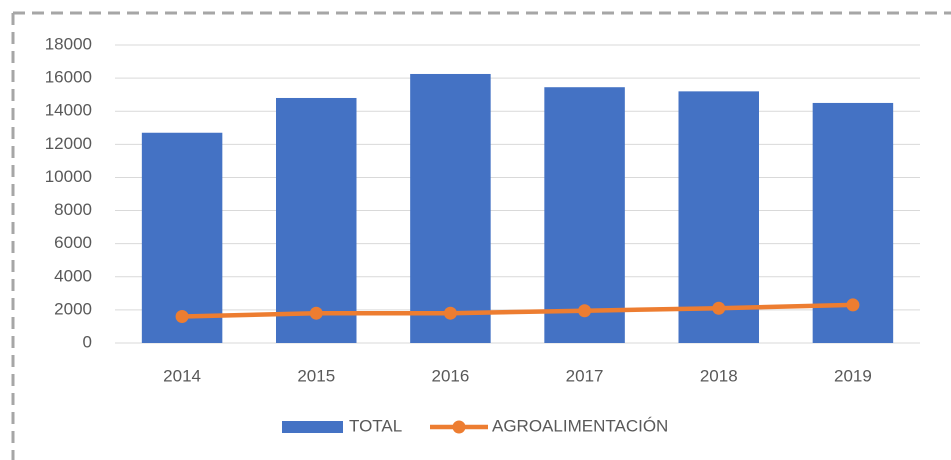 The height and width of the screenshot is (460, 951). I want to click on x-tick-label: 2014, so click(182, 375).